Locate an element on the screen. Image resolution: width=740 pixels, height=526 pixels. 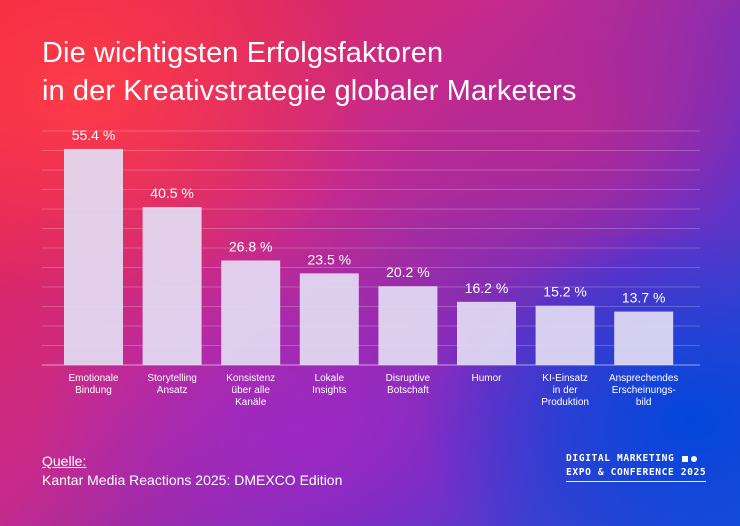
dmexco-logo: DIGITAL MARKETING EXPO & CONFERENCE 2025 is located at coordinates (636, 467).